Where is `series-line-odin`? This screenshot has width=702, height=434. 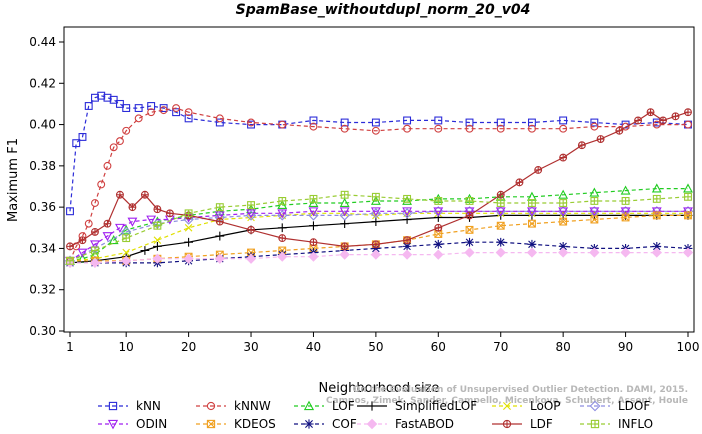
series-line-odin is located at coordinates (378, 236).